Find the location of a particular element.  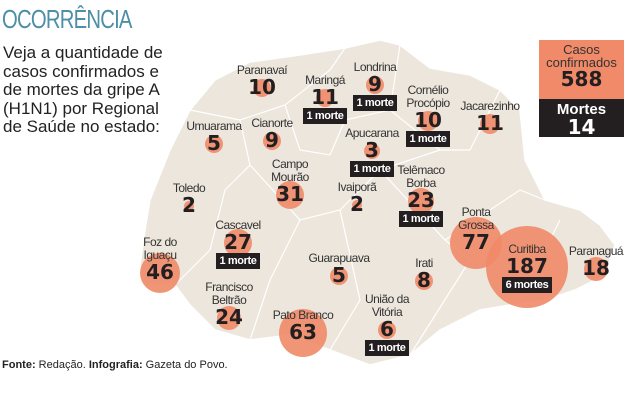

source-label: Fonte: is located at coordinates (19, 365).